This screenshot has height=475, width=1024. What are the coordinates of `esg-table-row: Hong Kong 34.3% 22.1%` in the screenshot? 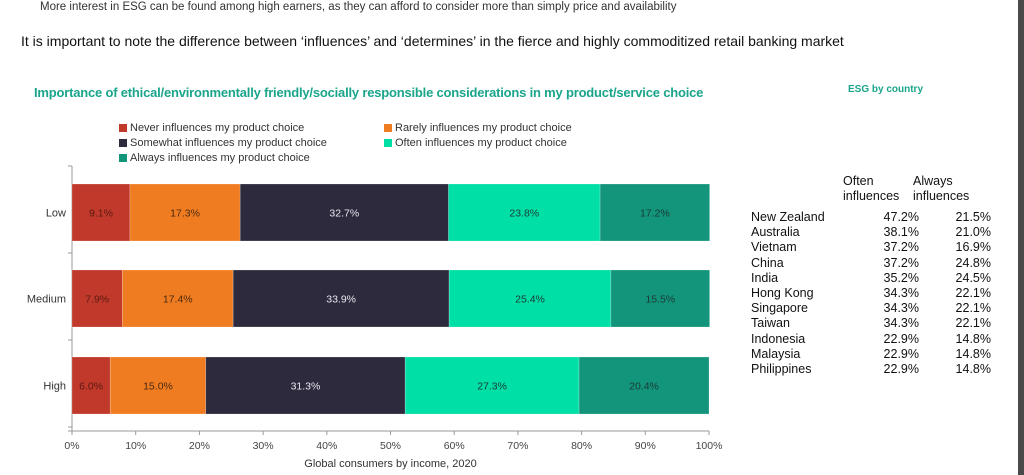 It's located at (871, 293).